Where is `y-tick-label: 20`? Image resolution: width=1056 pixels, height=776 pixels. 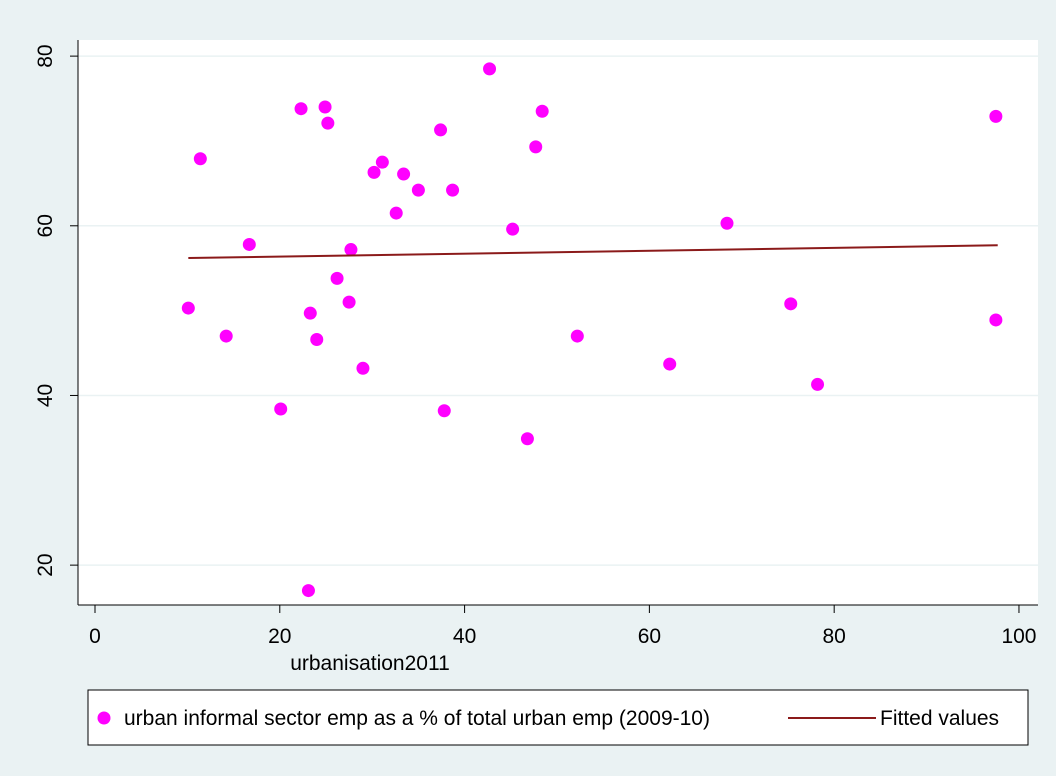 y-tick-label: 20 is located at coordinates (45, 564).